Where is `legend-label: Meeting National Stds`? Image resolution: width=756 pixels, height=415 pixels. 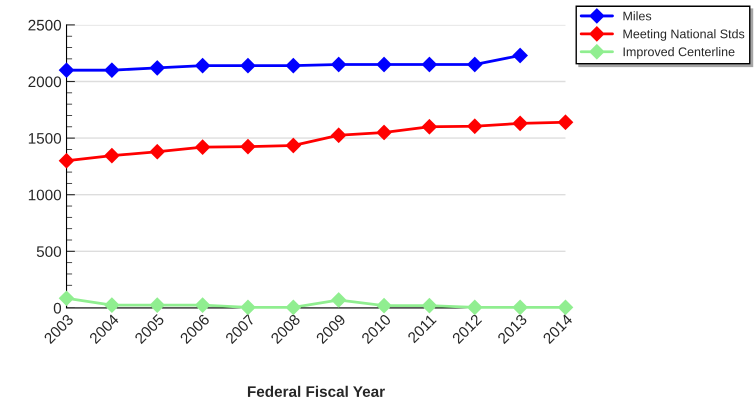
legend-label: Meeting National Stds is located at coordinates (683, 35).